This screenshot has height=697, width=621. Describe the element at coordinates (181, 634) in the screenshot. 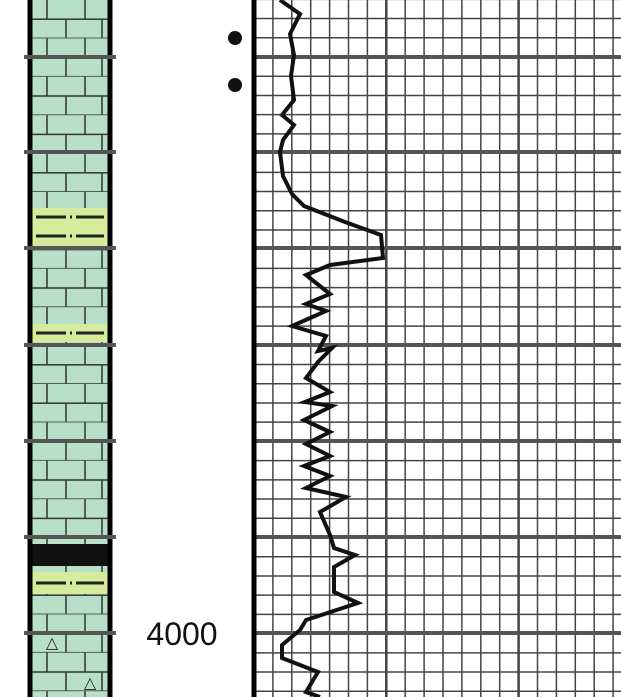

I see `depth-label: 4000` at that location.